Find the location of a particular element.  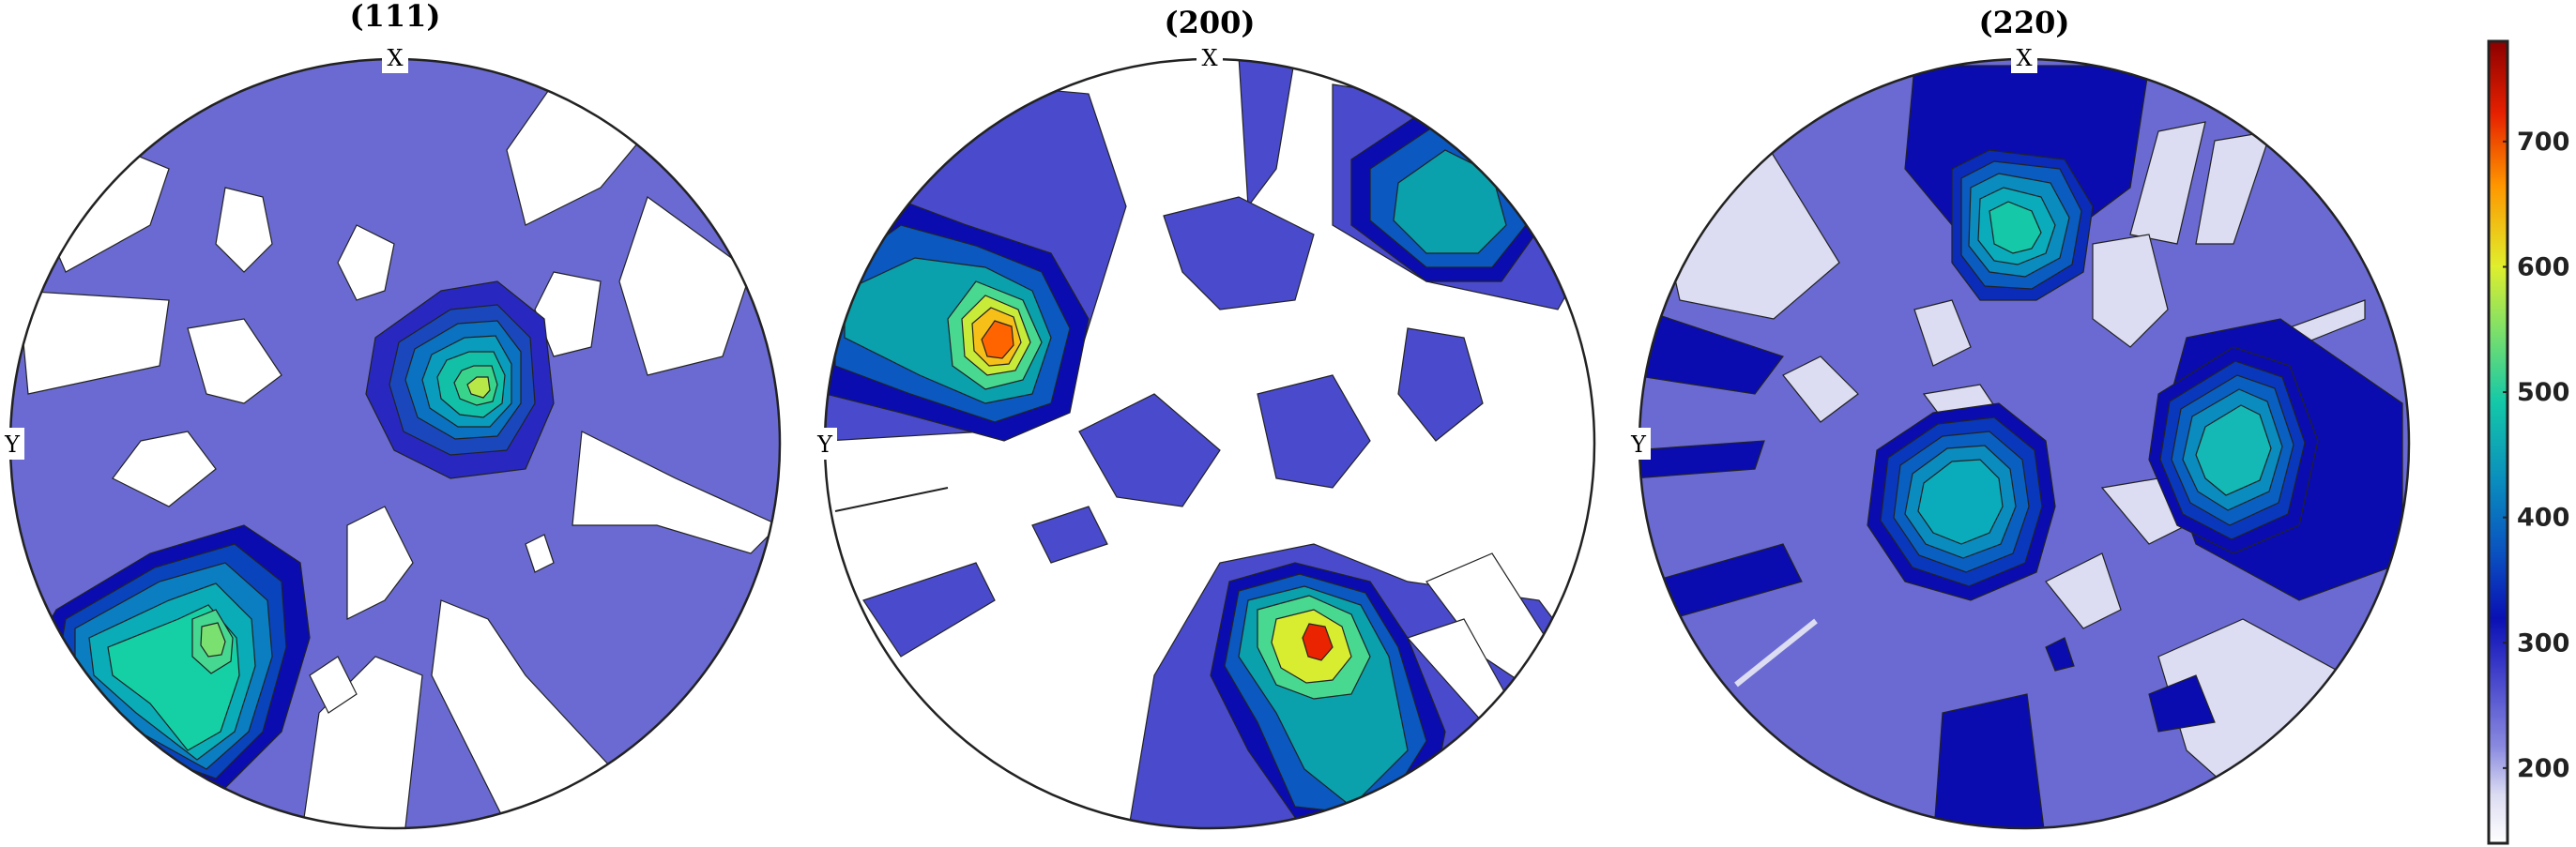

colorbar-frame is located at coordinates (2498, 442).